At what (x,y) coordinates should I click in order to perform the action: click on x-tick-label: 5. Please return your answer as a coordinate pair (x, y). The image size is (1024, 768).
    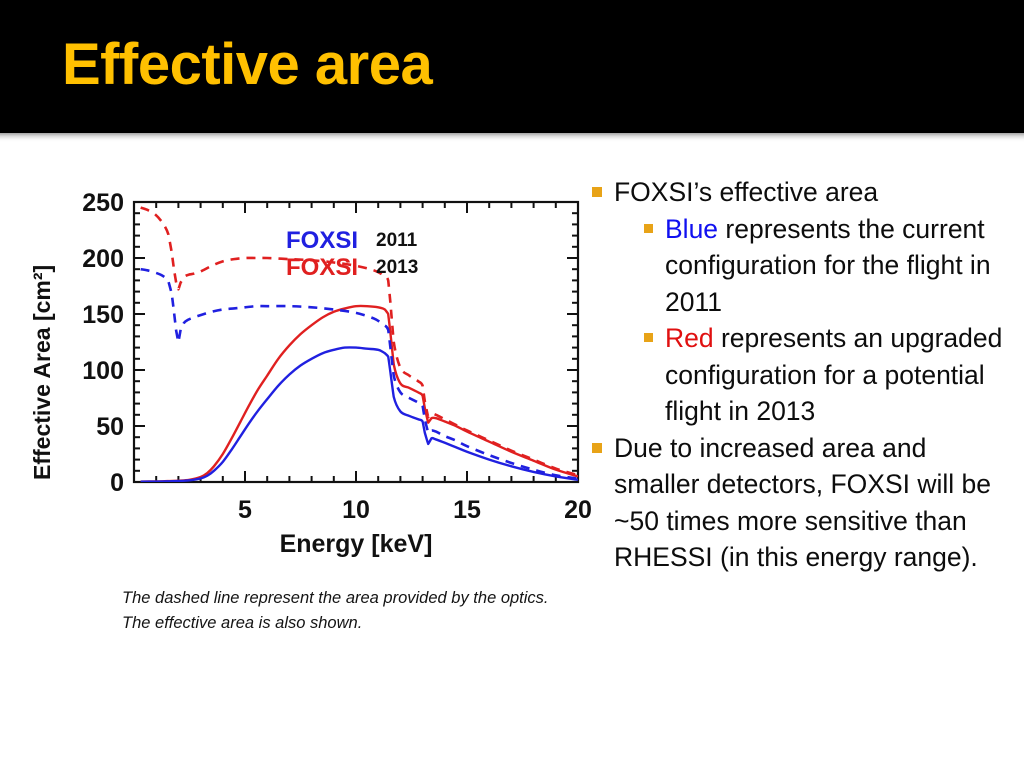
    Looking at the image, I should click on (245, 510).